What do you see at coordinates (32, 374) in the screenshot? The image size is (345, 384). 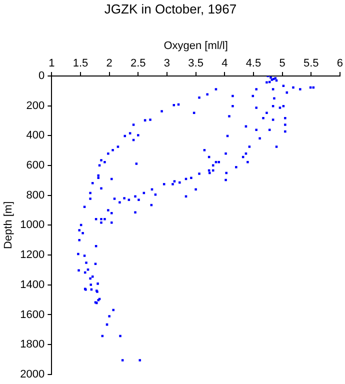 I see `y-tick-label: 2000` at bounding box center [32, 374].